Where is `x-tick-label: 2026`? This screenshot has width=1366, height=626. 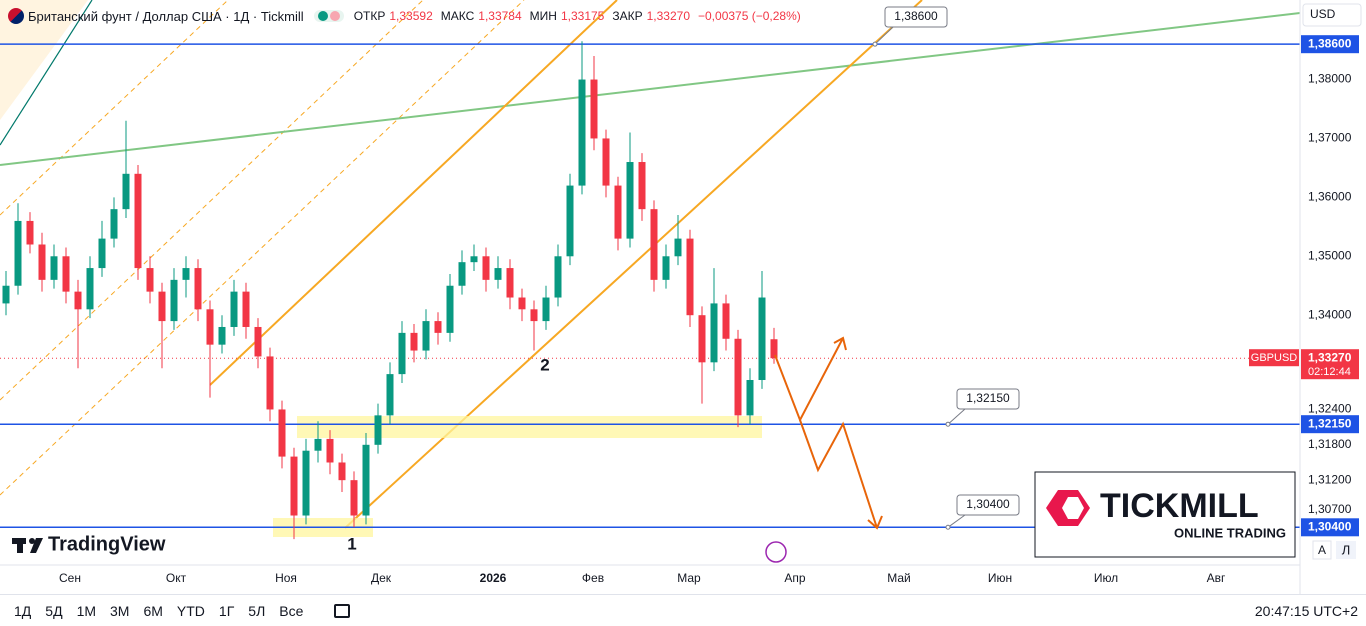
x-tick-label: 2026 is located at coordinates (493, 578).